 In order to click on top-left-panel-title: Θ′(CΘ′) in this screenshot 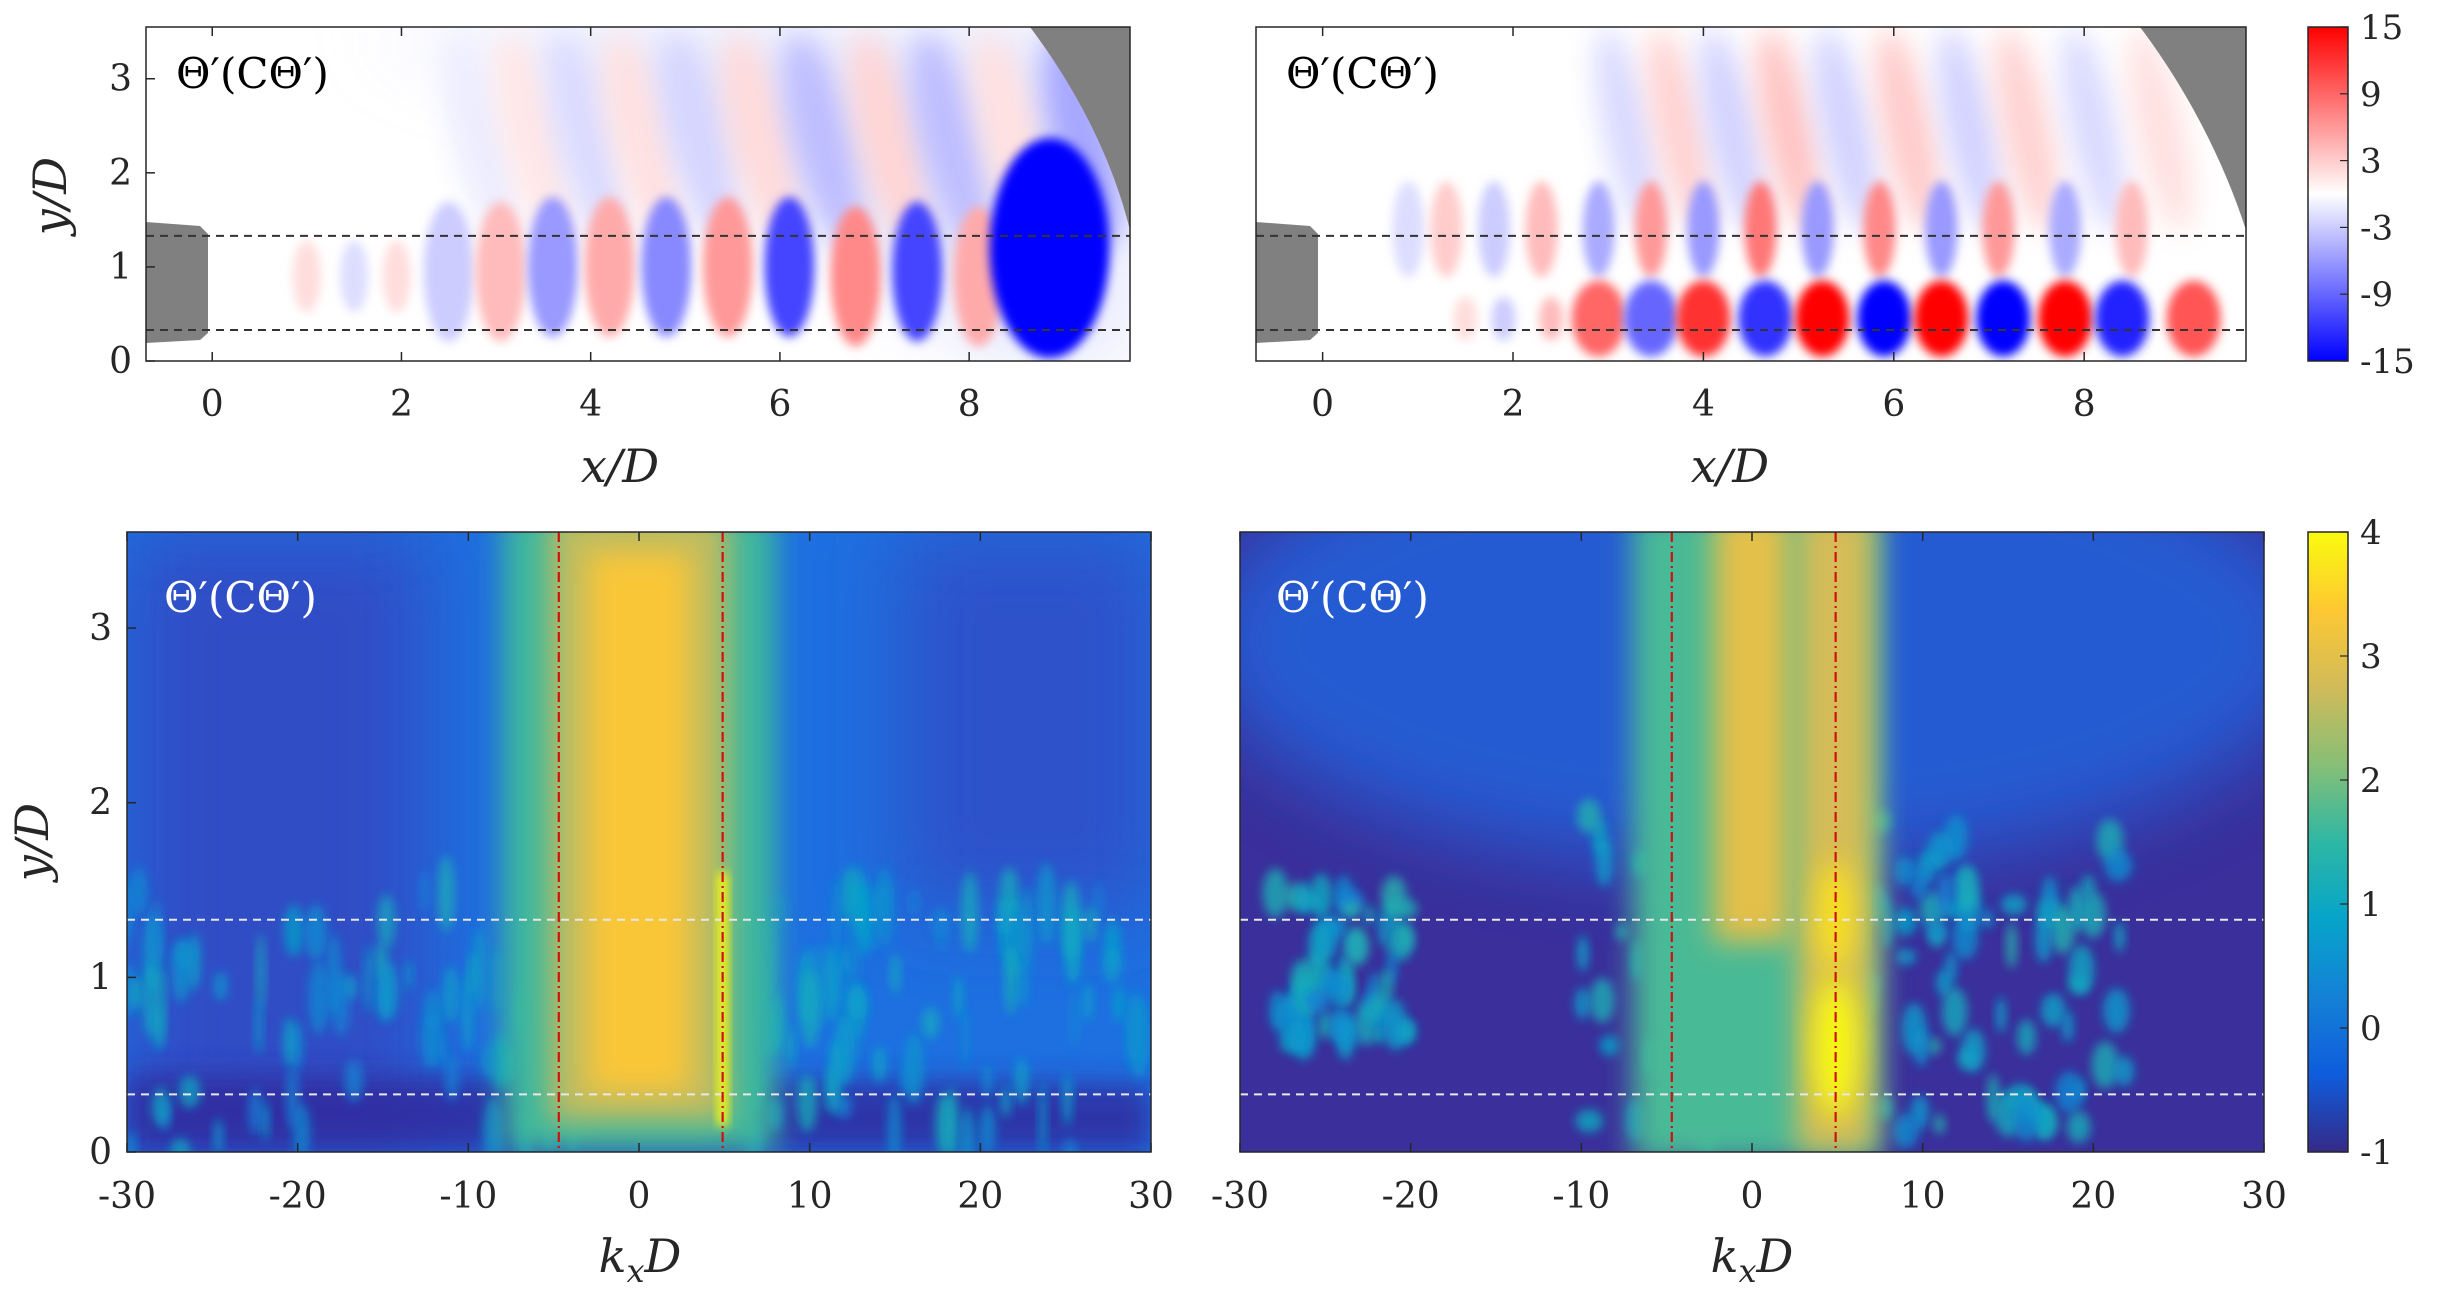, I will do `click(252, 73)`.